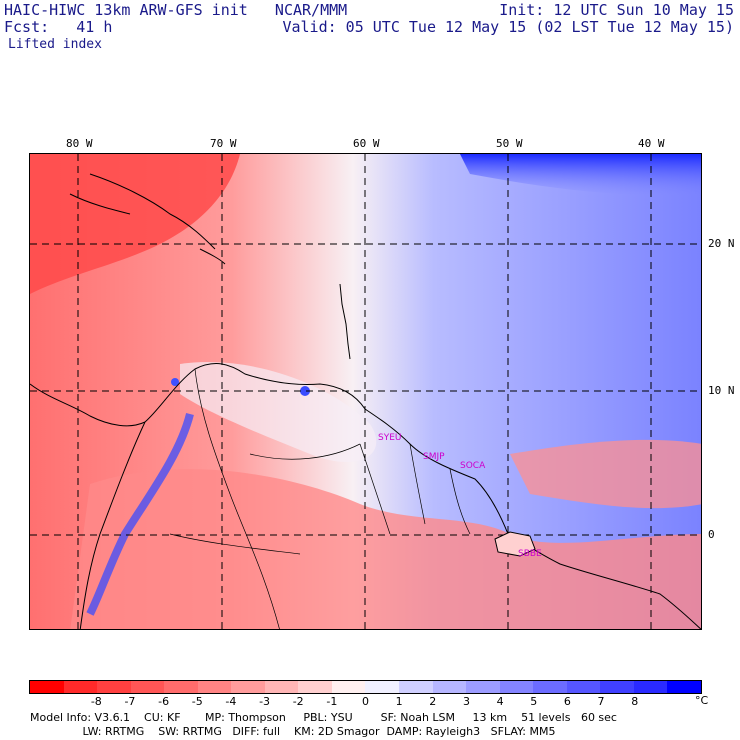 Image resolution: width=740 pixels, height=740 pixels. Describe the element at coordinates (231, 701) in the screenshot. I see `colorbar-tick-label: -4` at that location.